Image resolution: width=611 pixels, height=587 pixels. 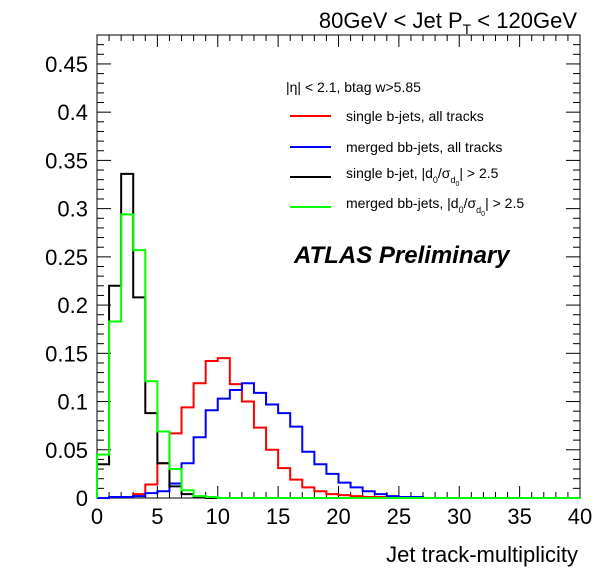 I want to click on y-tick-labels: 0 0.05 0.1 0.15 0.2 0.25 0.3 0.35 0.4 0.45, so click(x=66, y=281).